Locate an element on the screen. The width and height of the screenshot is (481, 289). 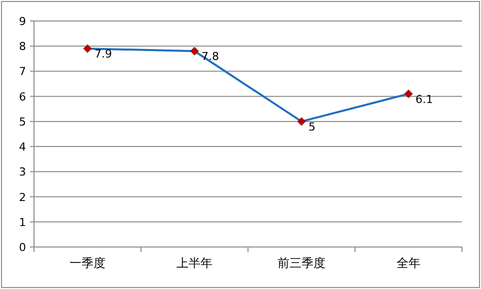
y-tick-label: 0 is located at coordinates (22, 247).